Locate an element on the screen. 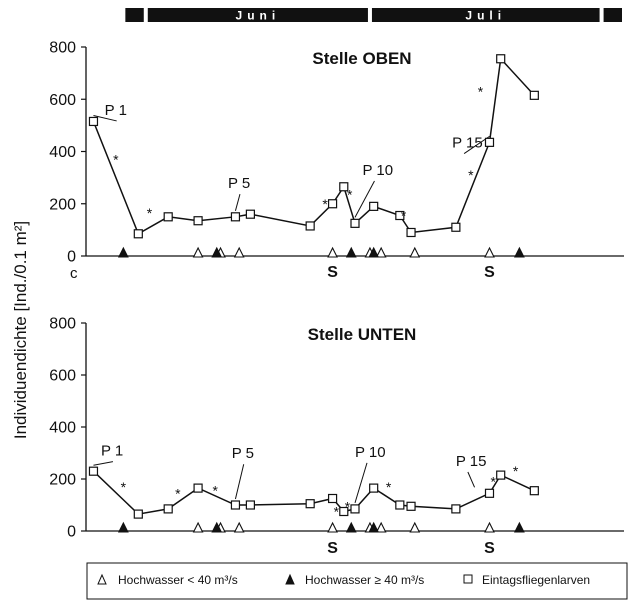  legend-larvae-marker is located at coordinates (468, 579).